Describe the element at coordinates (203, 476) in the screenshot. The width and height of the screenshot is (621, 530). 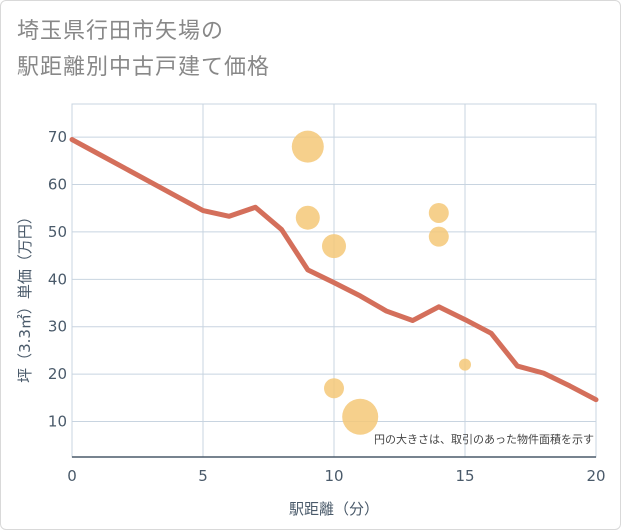
I see `x-tick-label: 5` at that location.